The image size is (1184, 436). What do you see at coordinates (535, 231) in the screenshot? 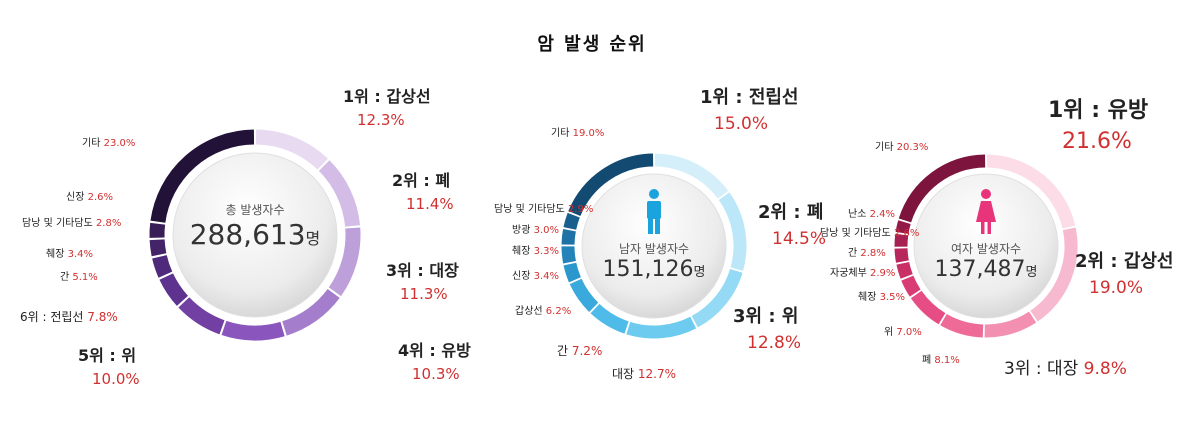
I see `slice-label-9: 방광 3.0%` at bounding box center [535, 231].